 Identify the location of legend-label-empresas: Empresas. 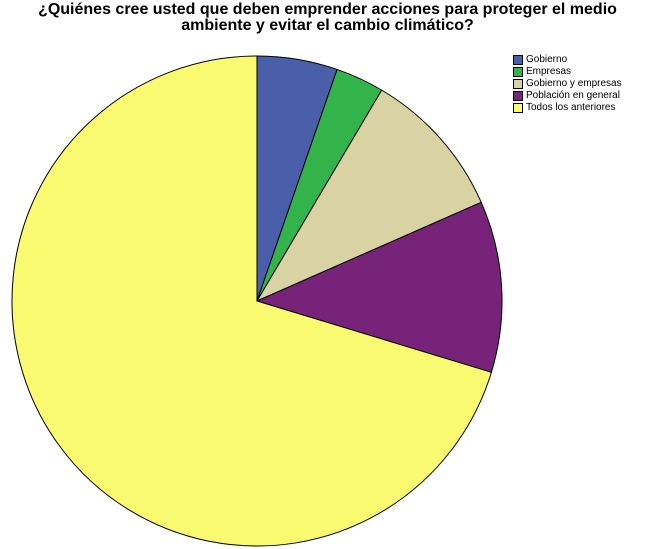
(549, 71).